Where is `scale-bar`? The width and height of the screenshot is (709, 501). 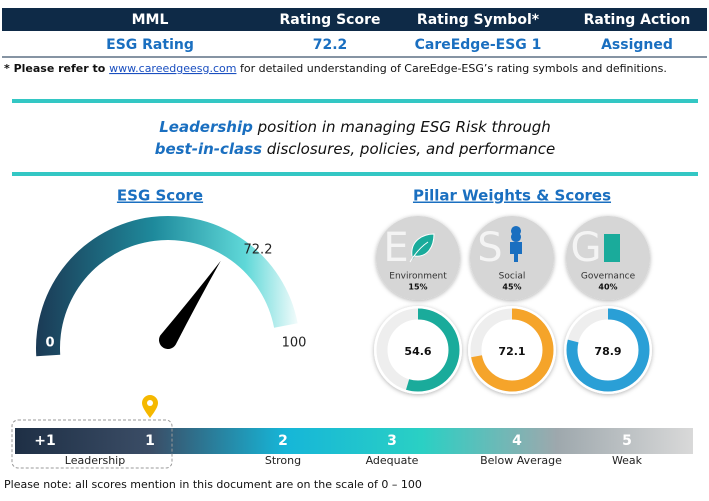 scale-bar is located at coordinates (354, 441).